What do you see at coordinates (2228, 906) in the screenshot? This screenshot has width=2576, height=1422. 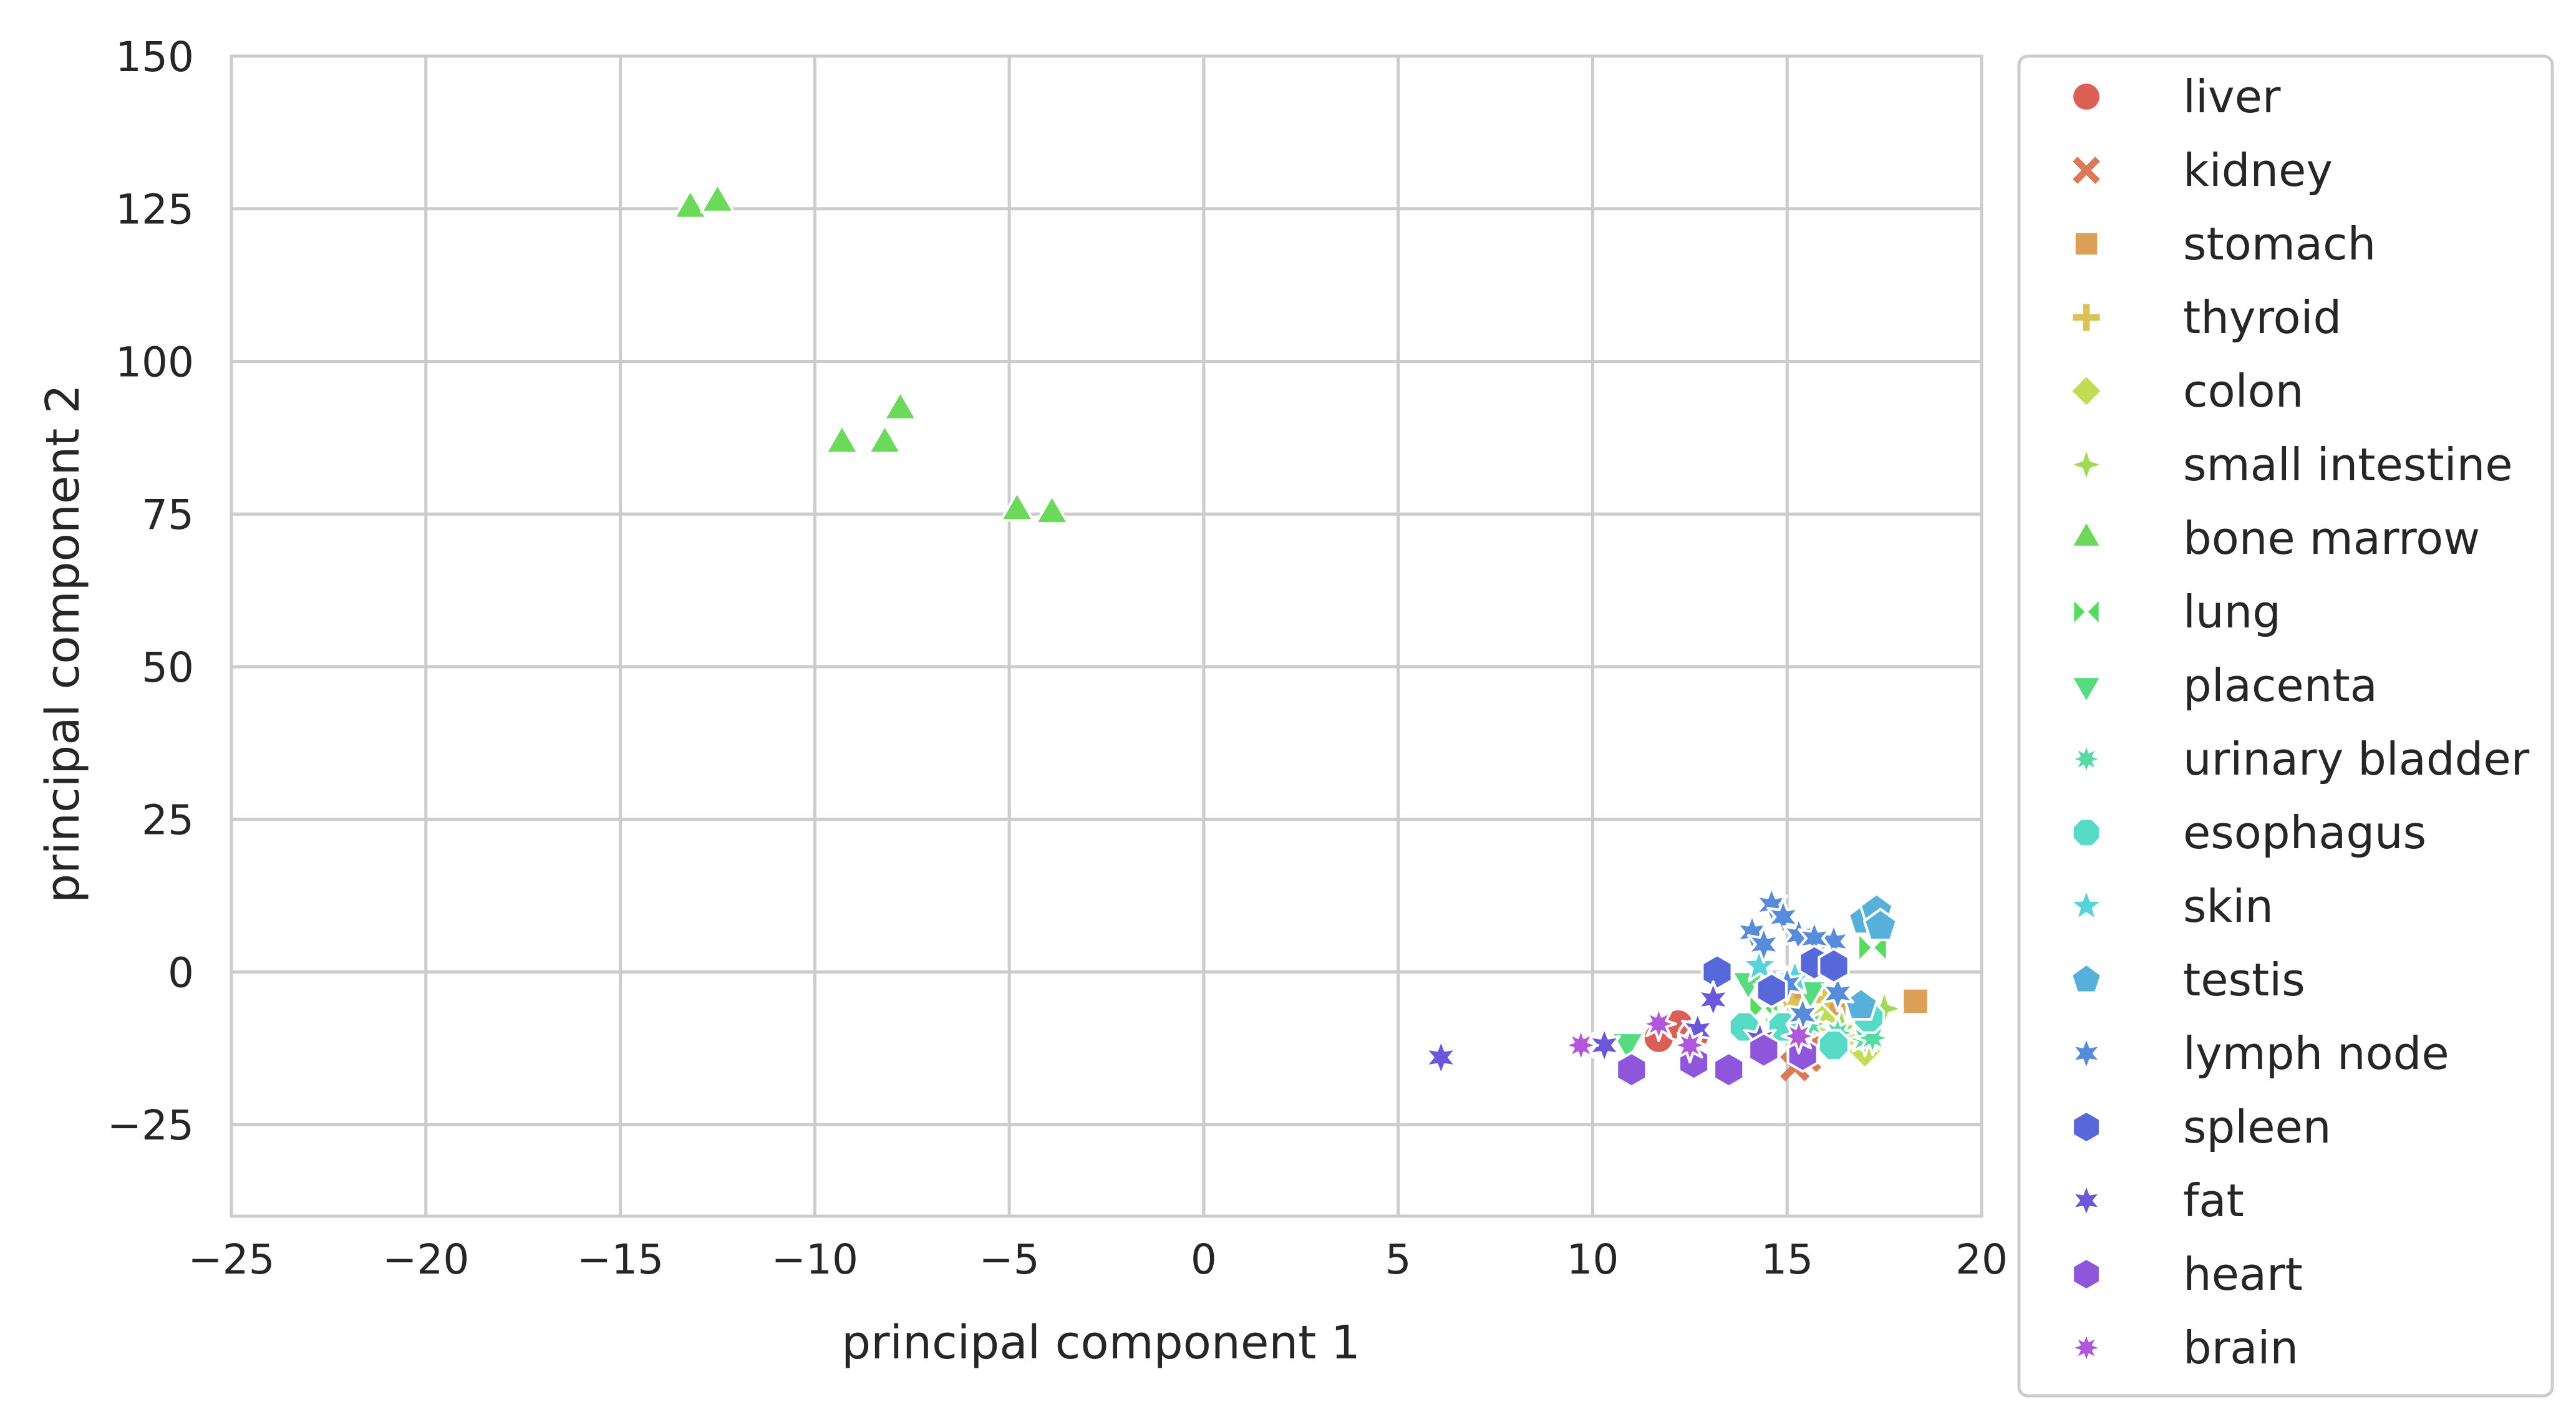 I see `legend-label-skin: skin` at bounding box center [2228, 906].